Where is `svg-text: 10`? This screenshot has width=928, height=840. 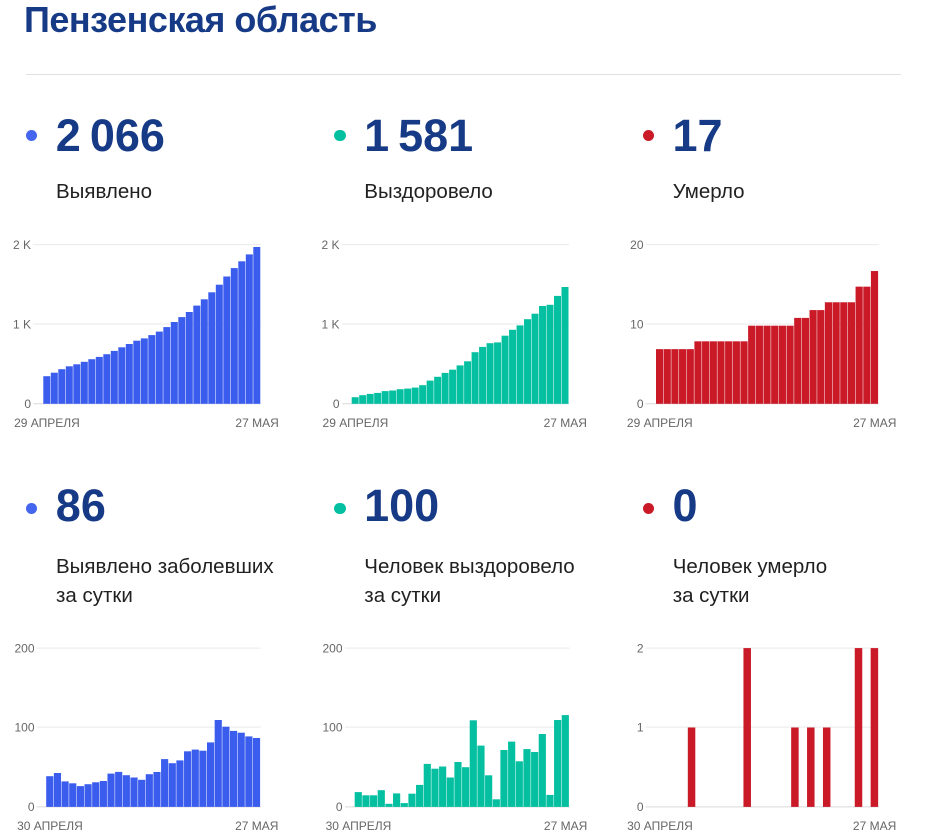
svg-text: 10 is located at coordinates (637, 324).